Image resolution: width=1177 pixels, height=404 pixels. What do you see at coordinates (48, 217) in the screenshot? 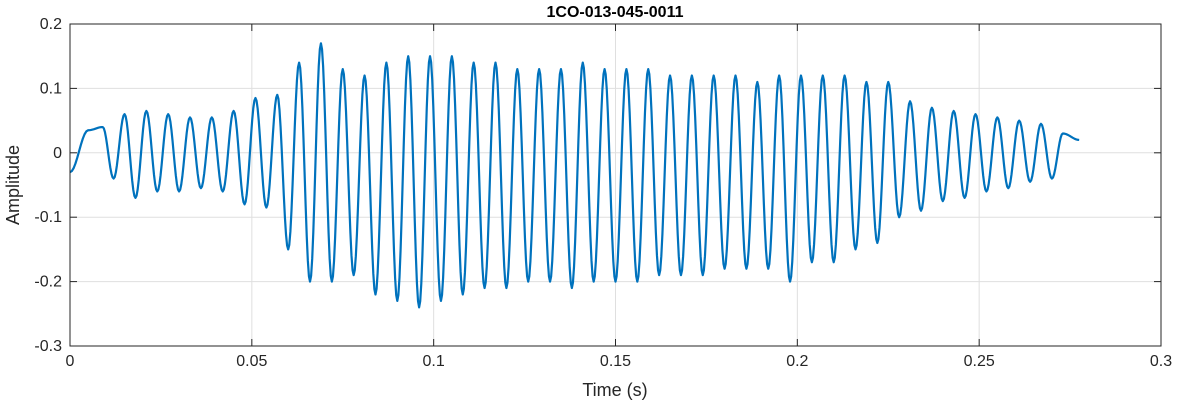
I see `y-tick-label: -0.1` at bounding box center [48, 217].